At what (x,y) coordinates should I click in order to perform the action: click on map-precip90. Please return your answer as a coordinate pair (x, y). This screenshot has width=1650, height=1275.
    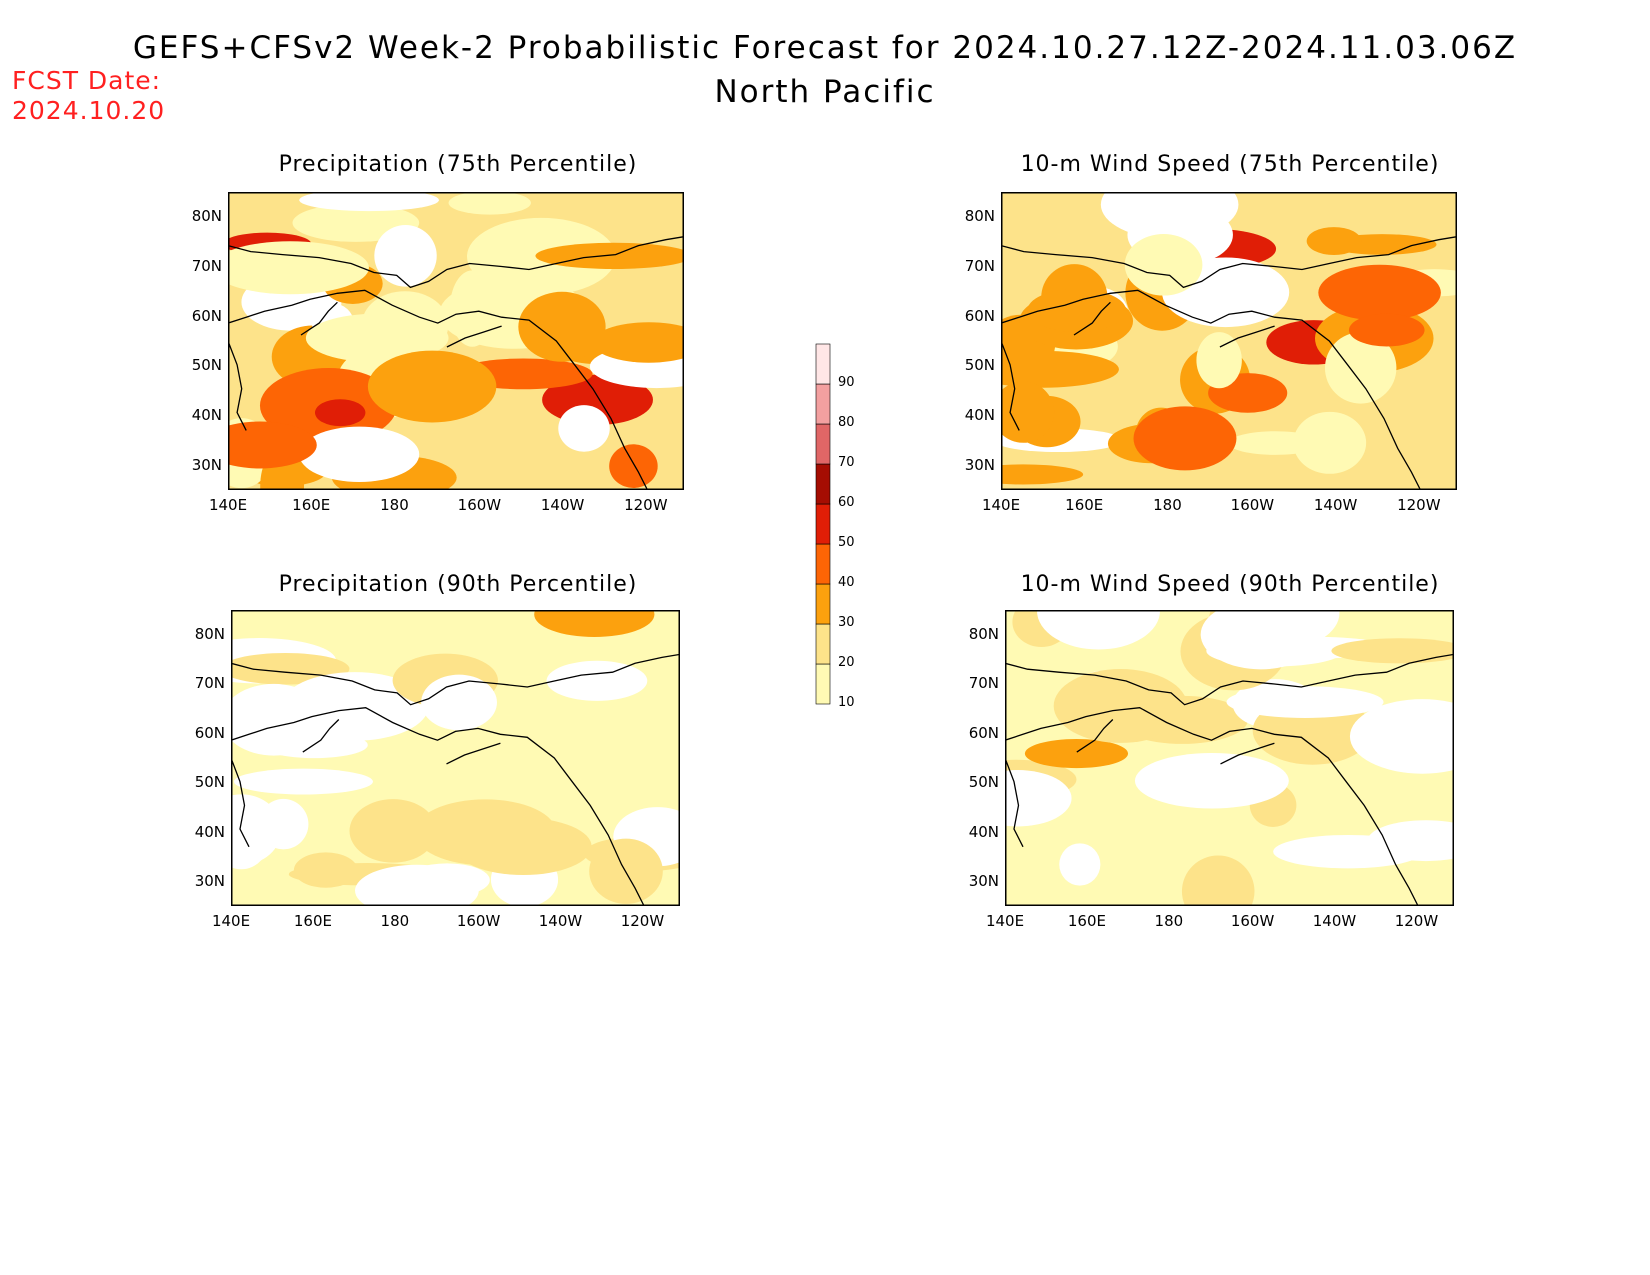
    Looking at the image, I should click on (455, 758).